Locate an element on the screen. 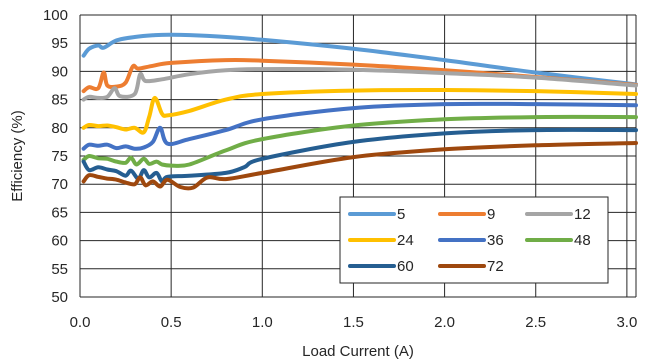 The width and height of the screenshot is (646, 362). x-tick-labels: 0.0 0.5 1.0 1.5 2.0 2.5 3.0 is located at coordinates (354, 322).